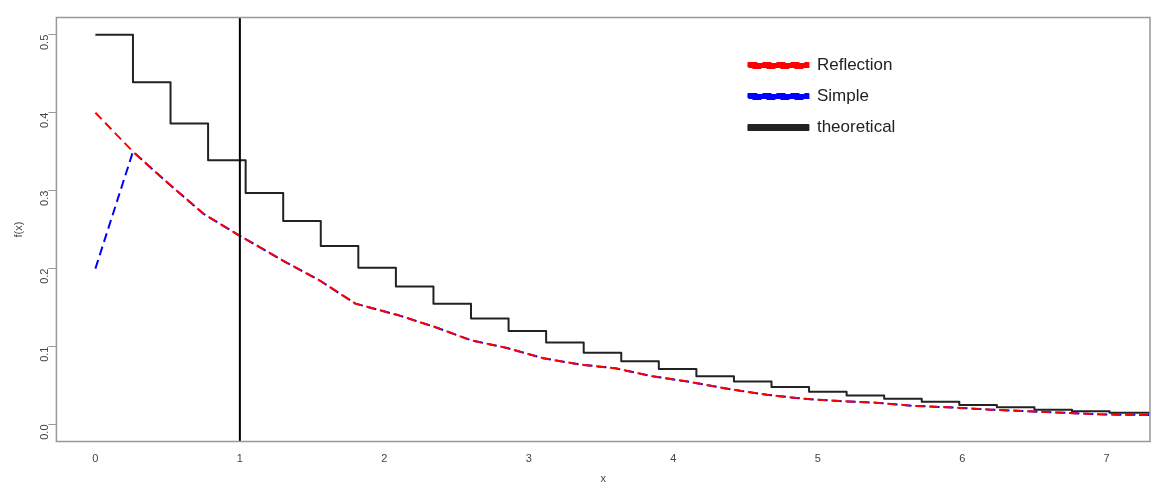 Image resolution: width=1174 pixels, height=498 pixels. What do you see at coordinates (384, 458) in the screenshot?
I see `x-tick-label: 2` at bounding box center [384, 458].